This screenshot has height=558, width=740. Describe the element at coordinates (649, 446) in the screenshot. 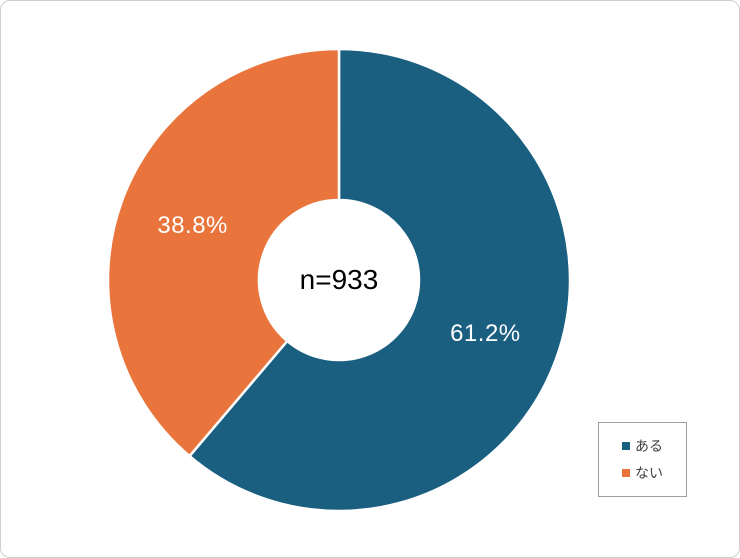

I see `legend-label-aru: ある` at that location.